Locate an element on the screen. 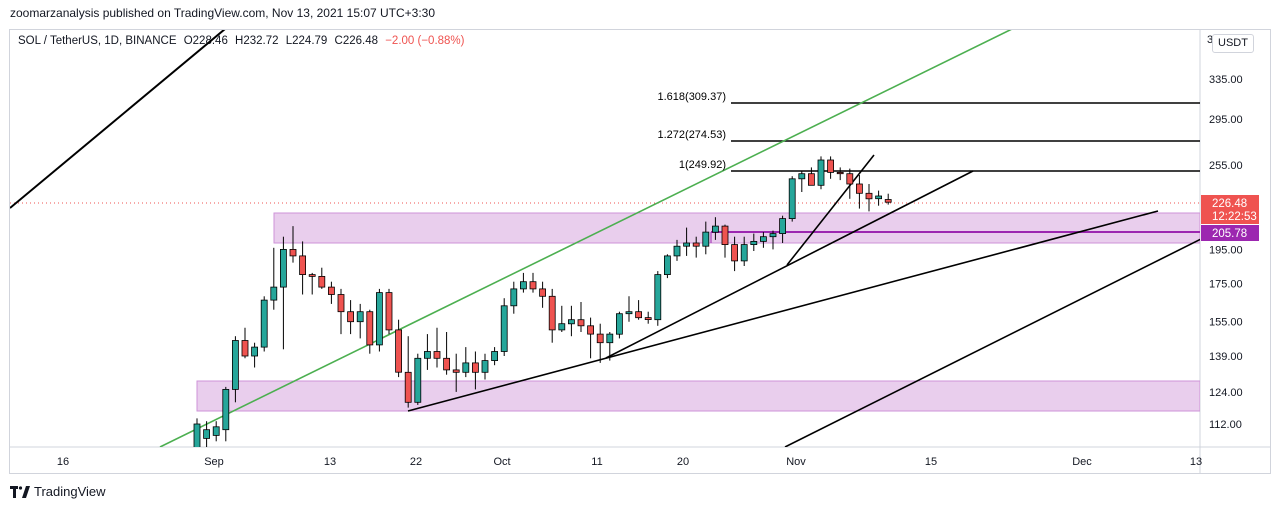 The height and width of the screenshot is (509, 1280). open-value: O228.46 is located at coordinates (205, 41).